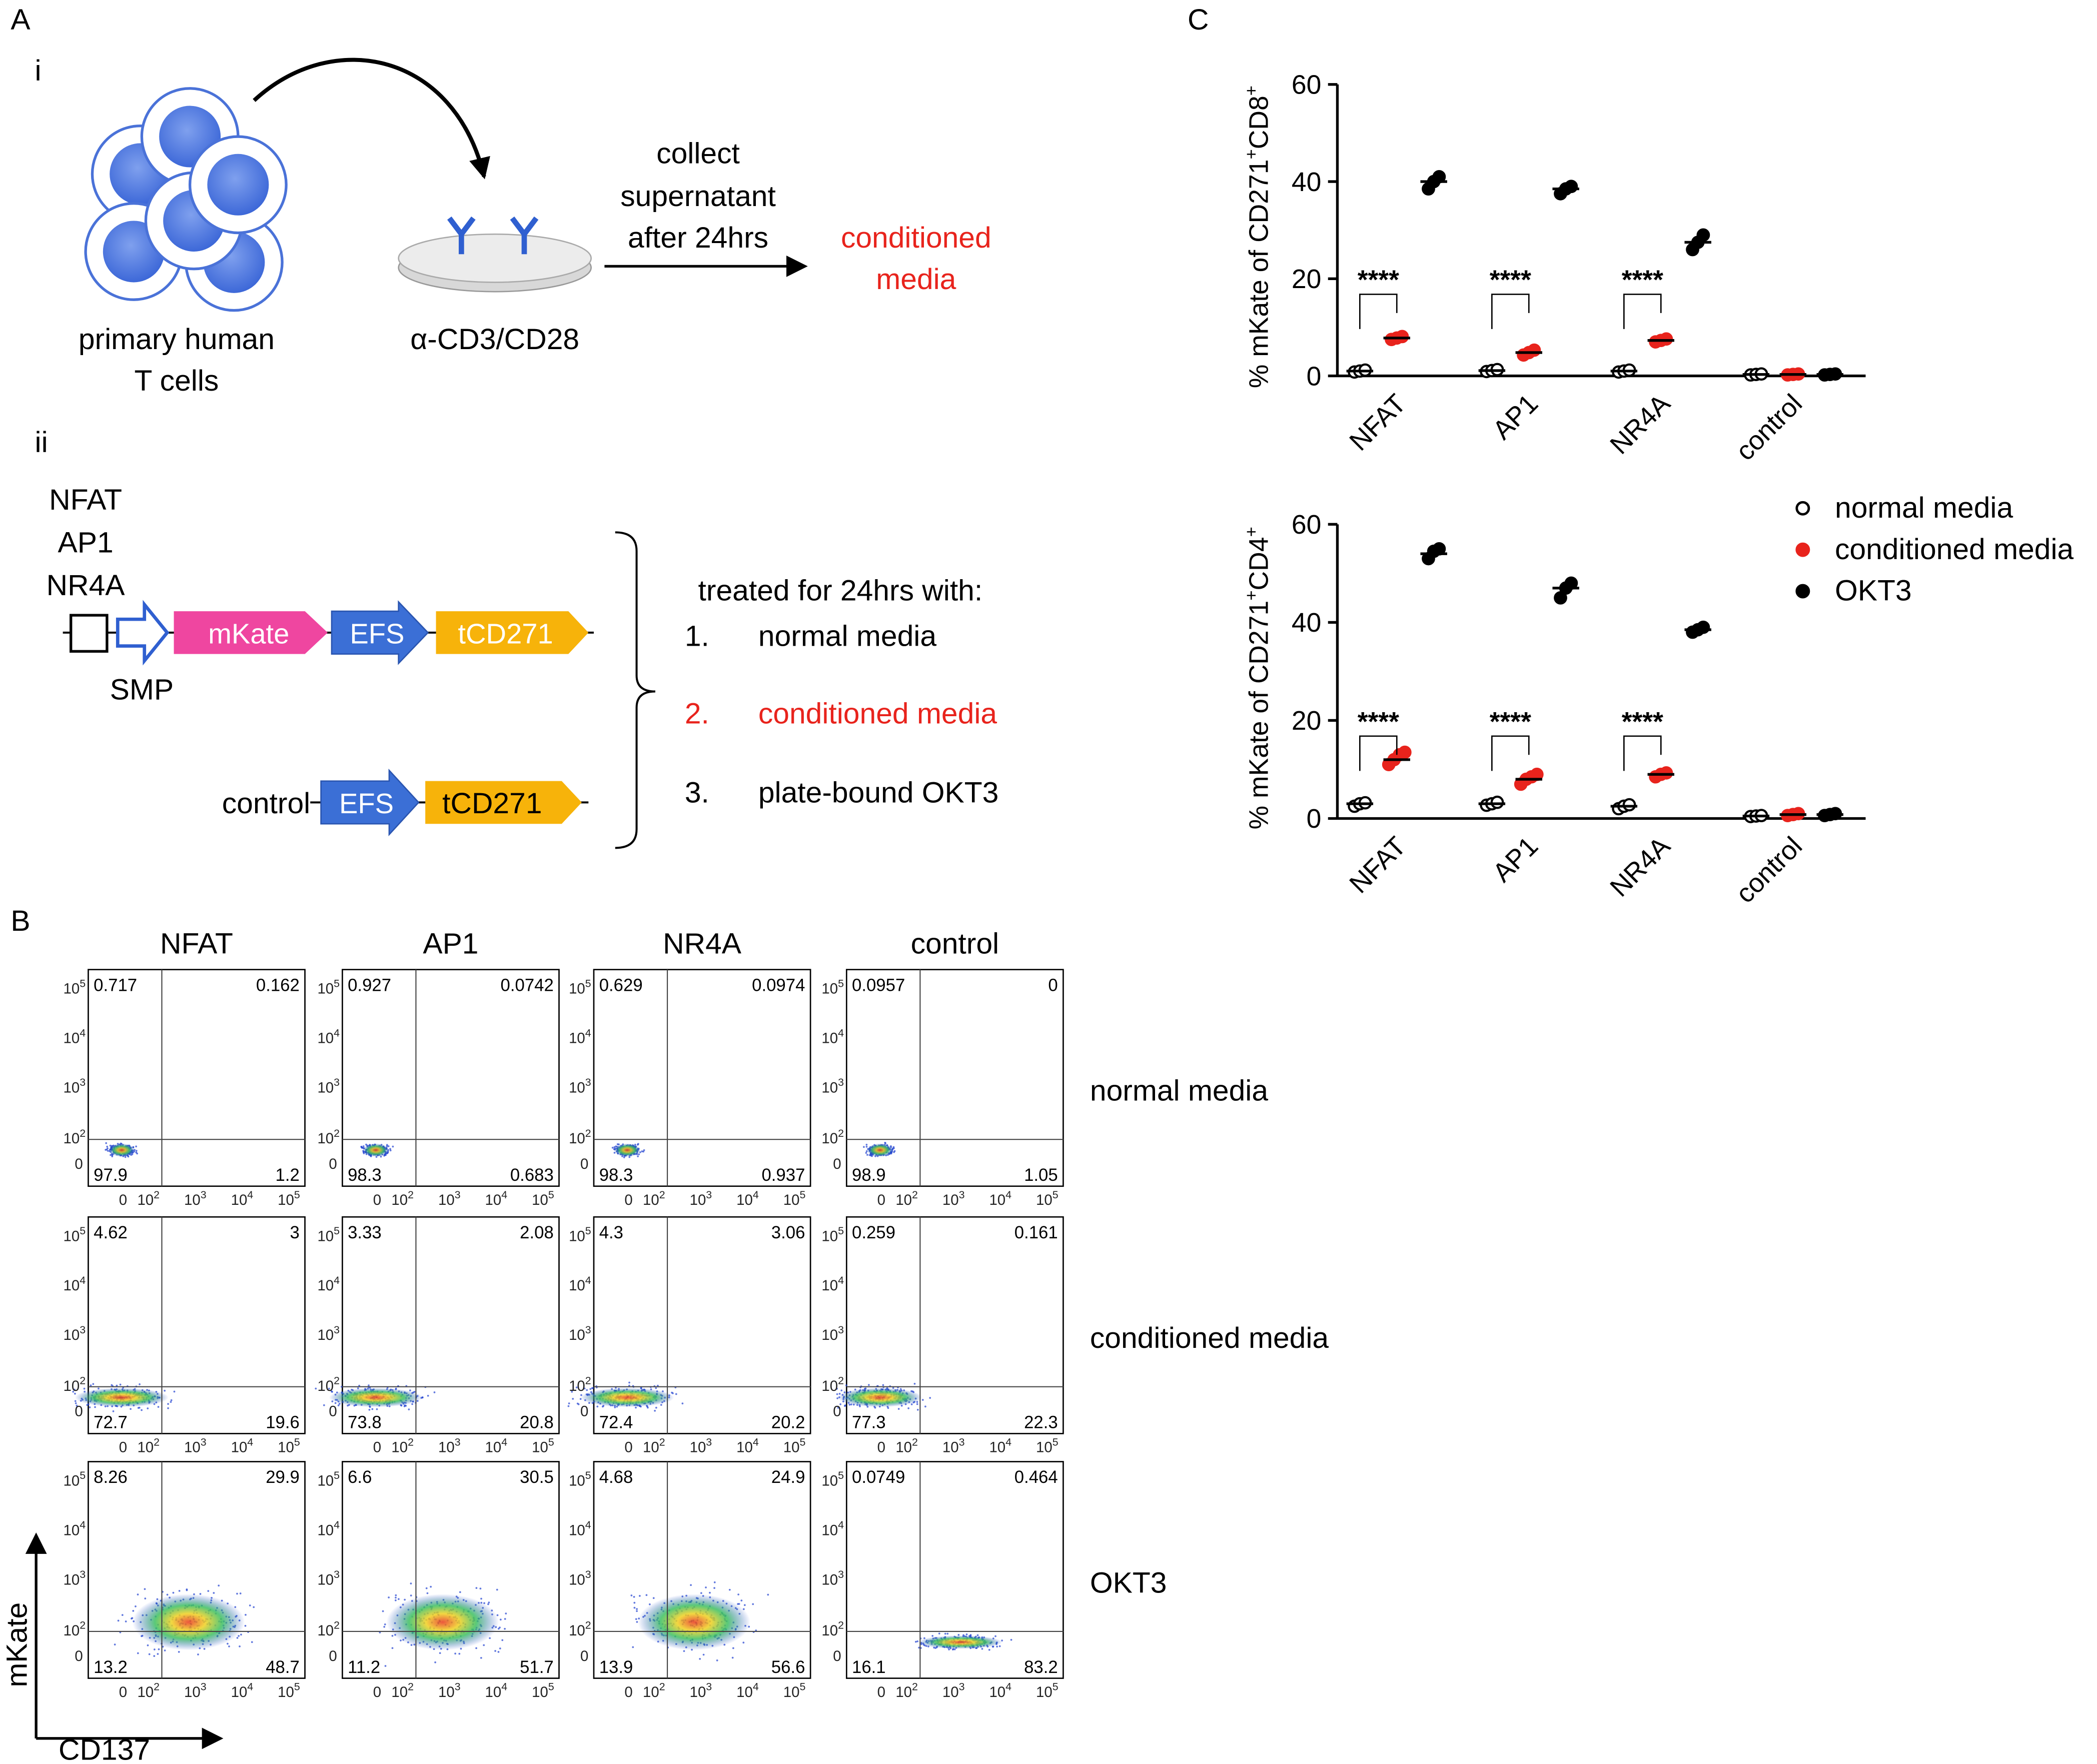 This screenshot has width=2097, height=1764. I want to click on subpanel-label: ii, so click(41, 442).